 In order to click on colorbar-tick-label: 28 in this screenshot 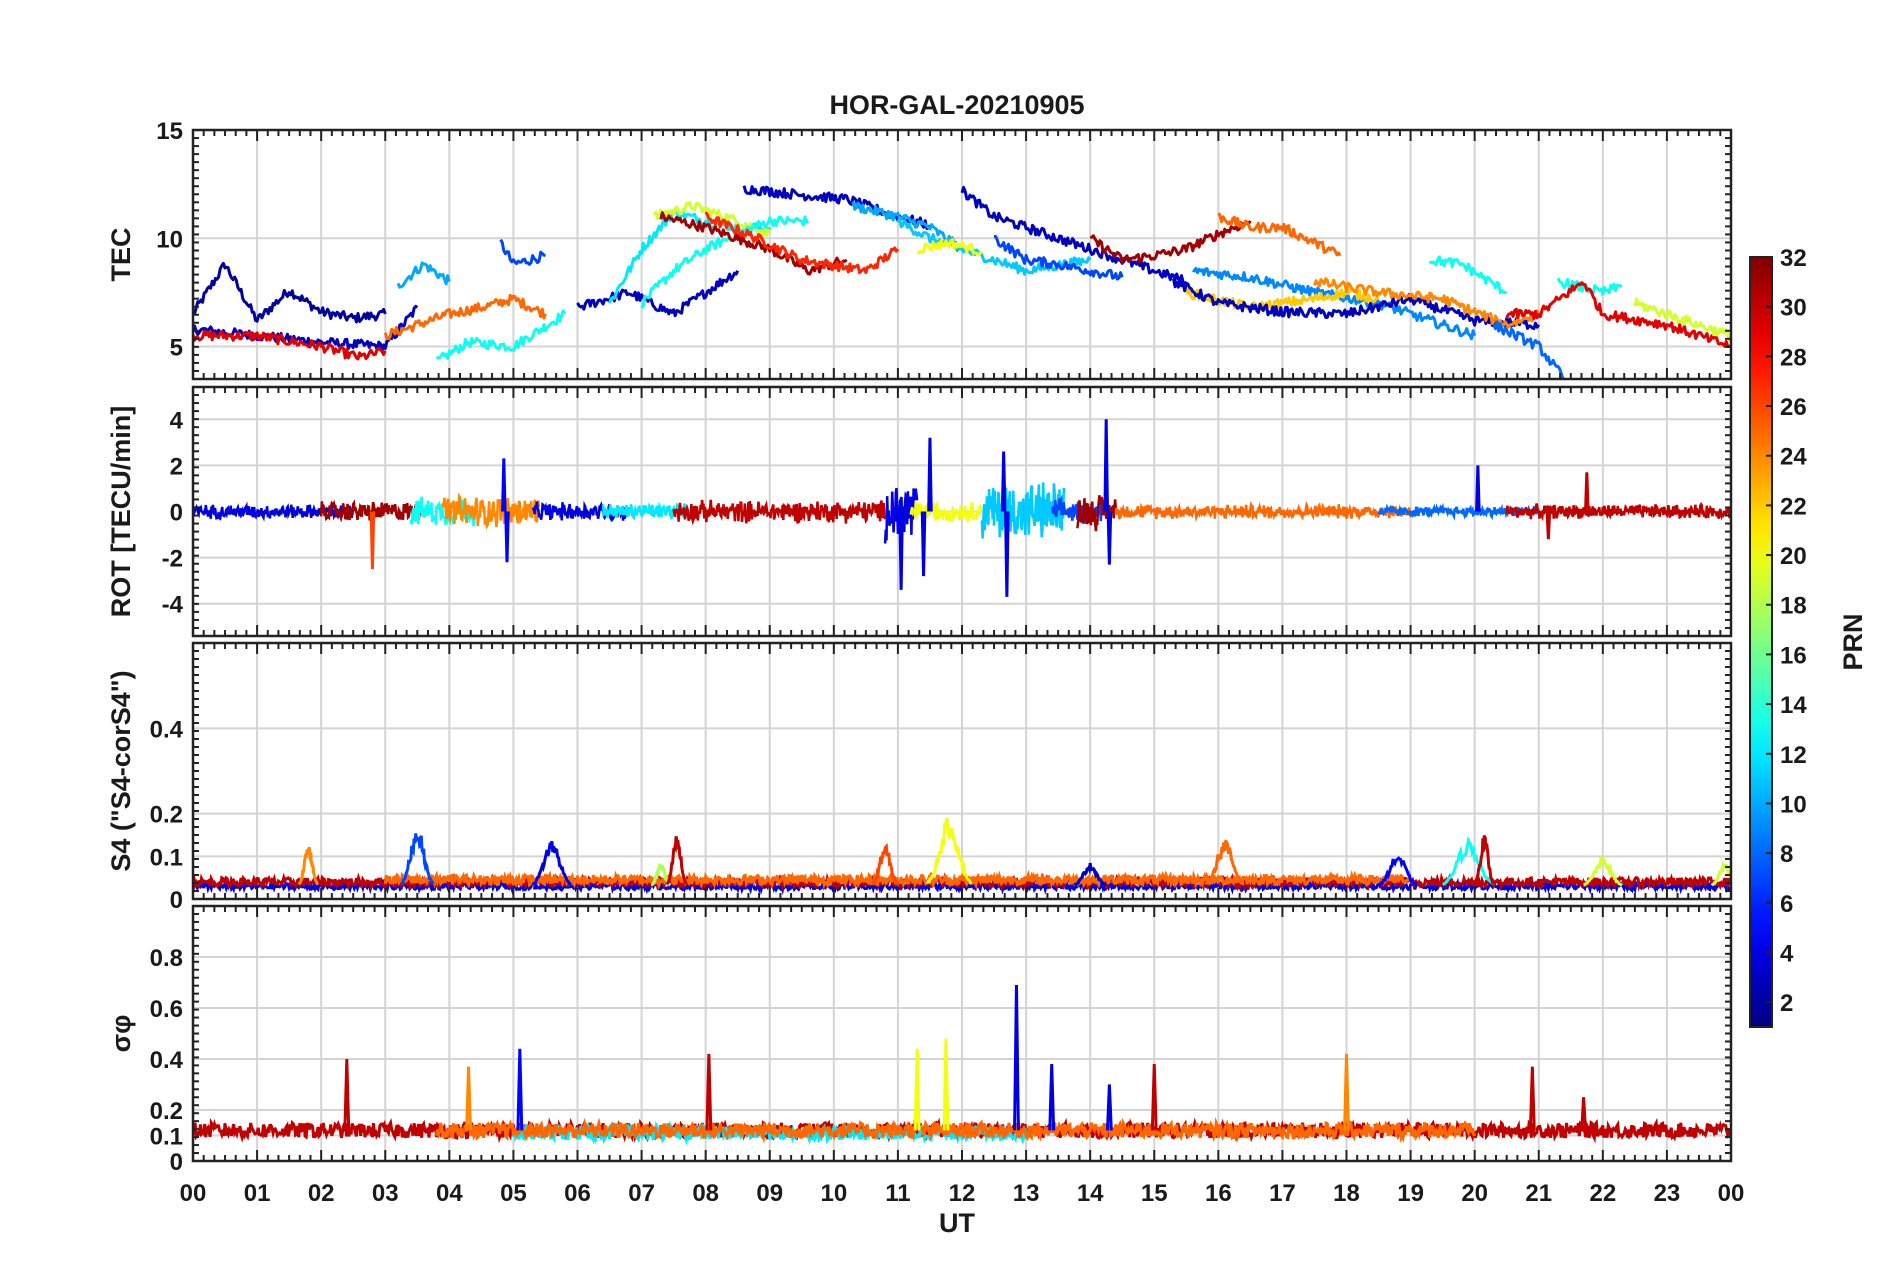, I will do `click(1793, 357)`.